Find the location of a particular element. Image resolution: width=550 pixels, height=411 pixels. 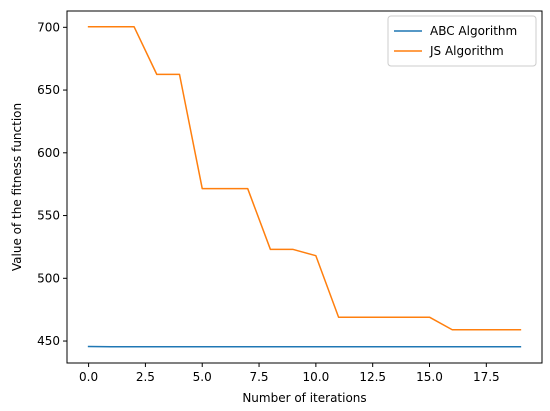

x-tick-label: 2.5 is located at coordinates (145, 377).